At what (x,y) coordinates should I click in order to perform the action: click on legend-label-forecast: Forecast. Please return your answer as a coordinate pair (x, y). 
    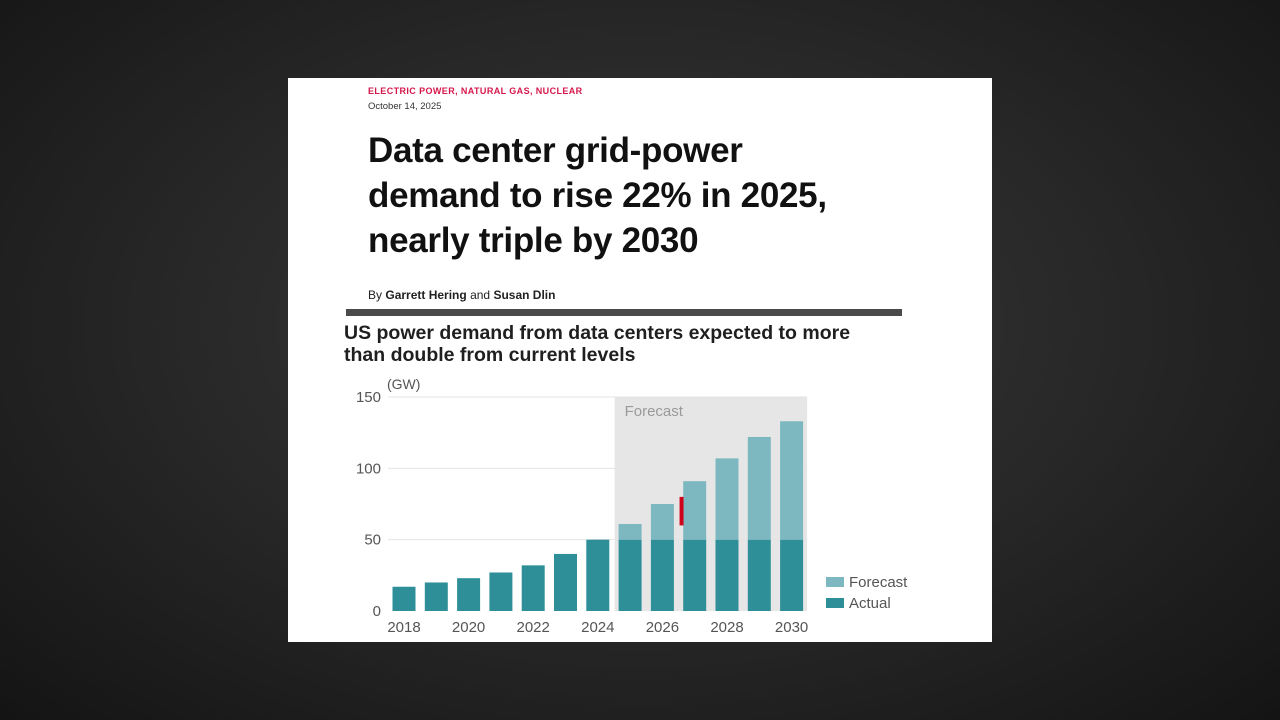
    Looking at the image, I should click on (878, 582).